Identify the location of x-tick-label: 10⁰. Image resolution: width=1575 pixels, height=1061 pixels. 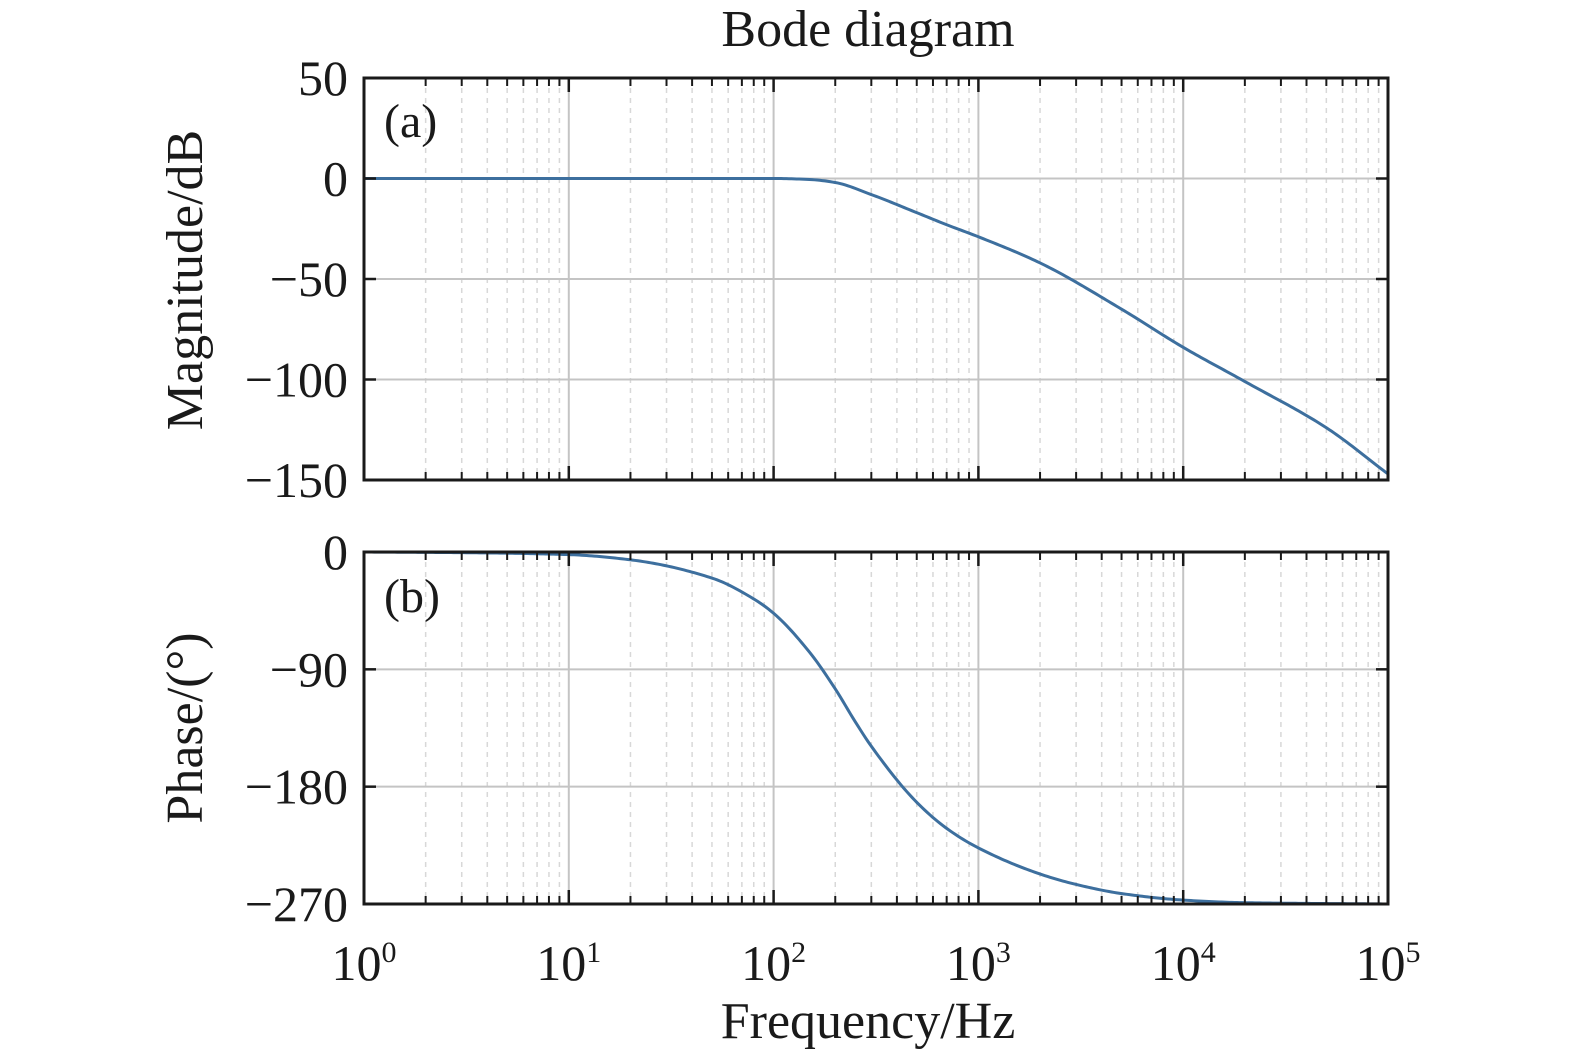
(364, 963).